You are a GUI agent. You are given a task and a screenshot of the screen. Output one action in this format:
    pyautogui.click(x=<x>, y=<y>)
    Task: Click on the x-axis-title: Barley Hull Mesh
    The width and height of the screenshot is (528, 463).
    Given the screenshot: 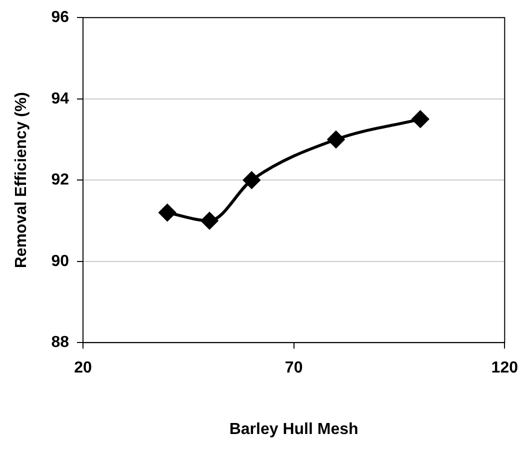 What is the action you would take?
    pyautogui.click(x=293, y=429)
    